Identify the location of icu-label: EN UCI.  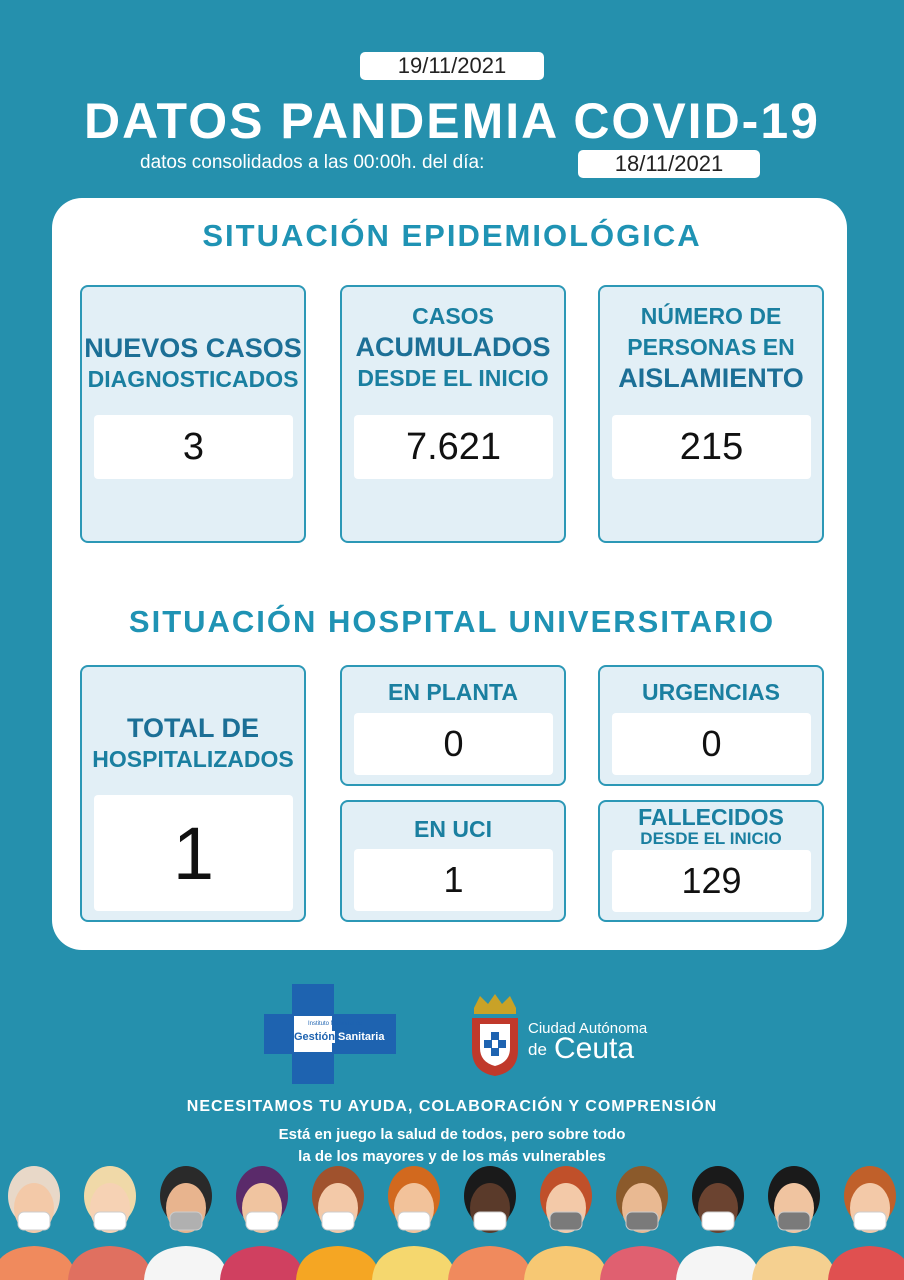
(453, 829).